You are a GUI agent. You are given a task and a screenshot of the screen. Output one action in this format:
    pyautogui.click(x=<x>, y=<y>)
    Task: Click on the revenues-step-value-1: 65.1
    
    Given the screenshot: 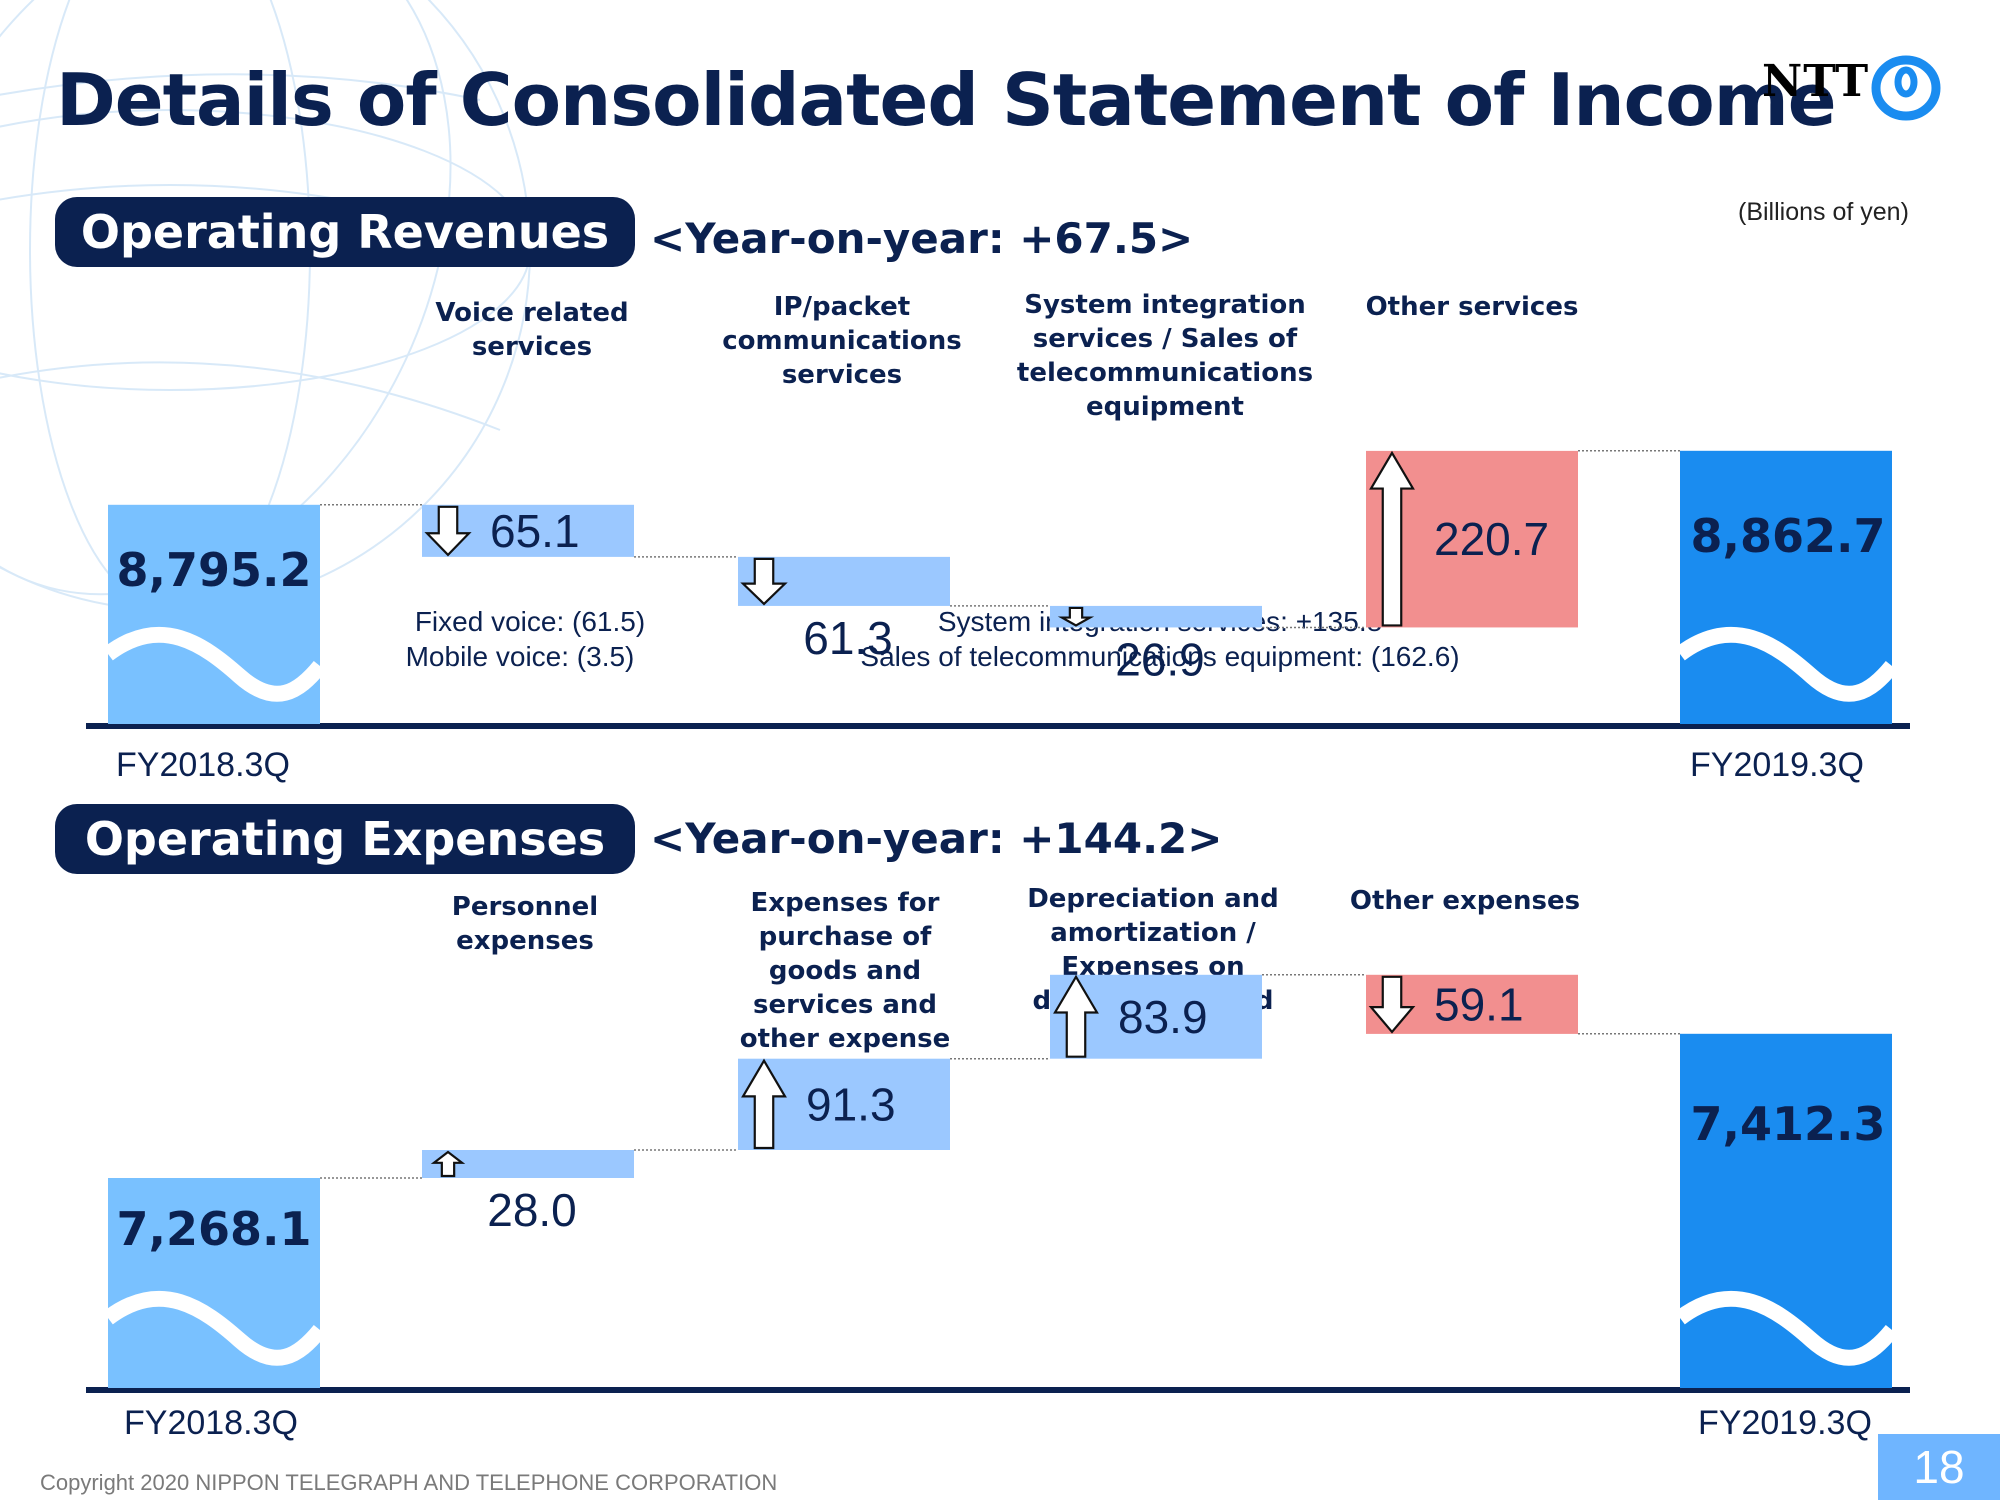 What is the action you would take?
    pyautogui.click(x=535, y=531)
    